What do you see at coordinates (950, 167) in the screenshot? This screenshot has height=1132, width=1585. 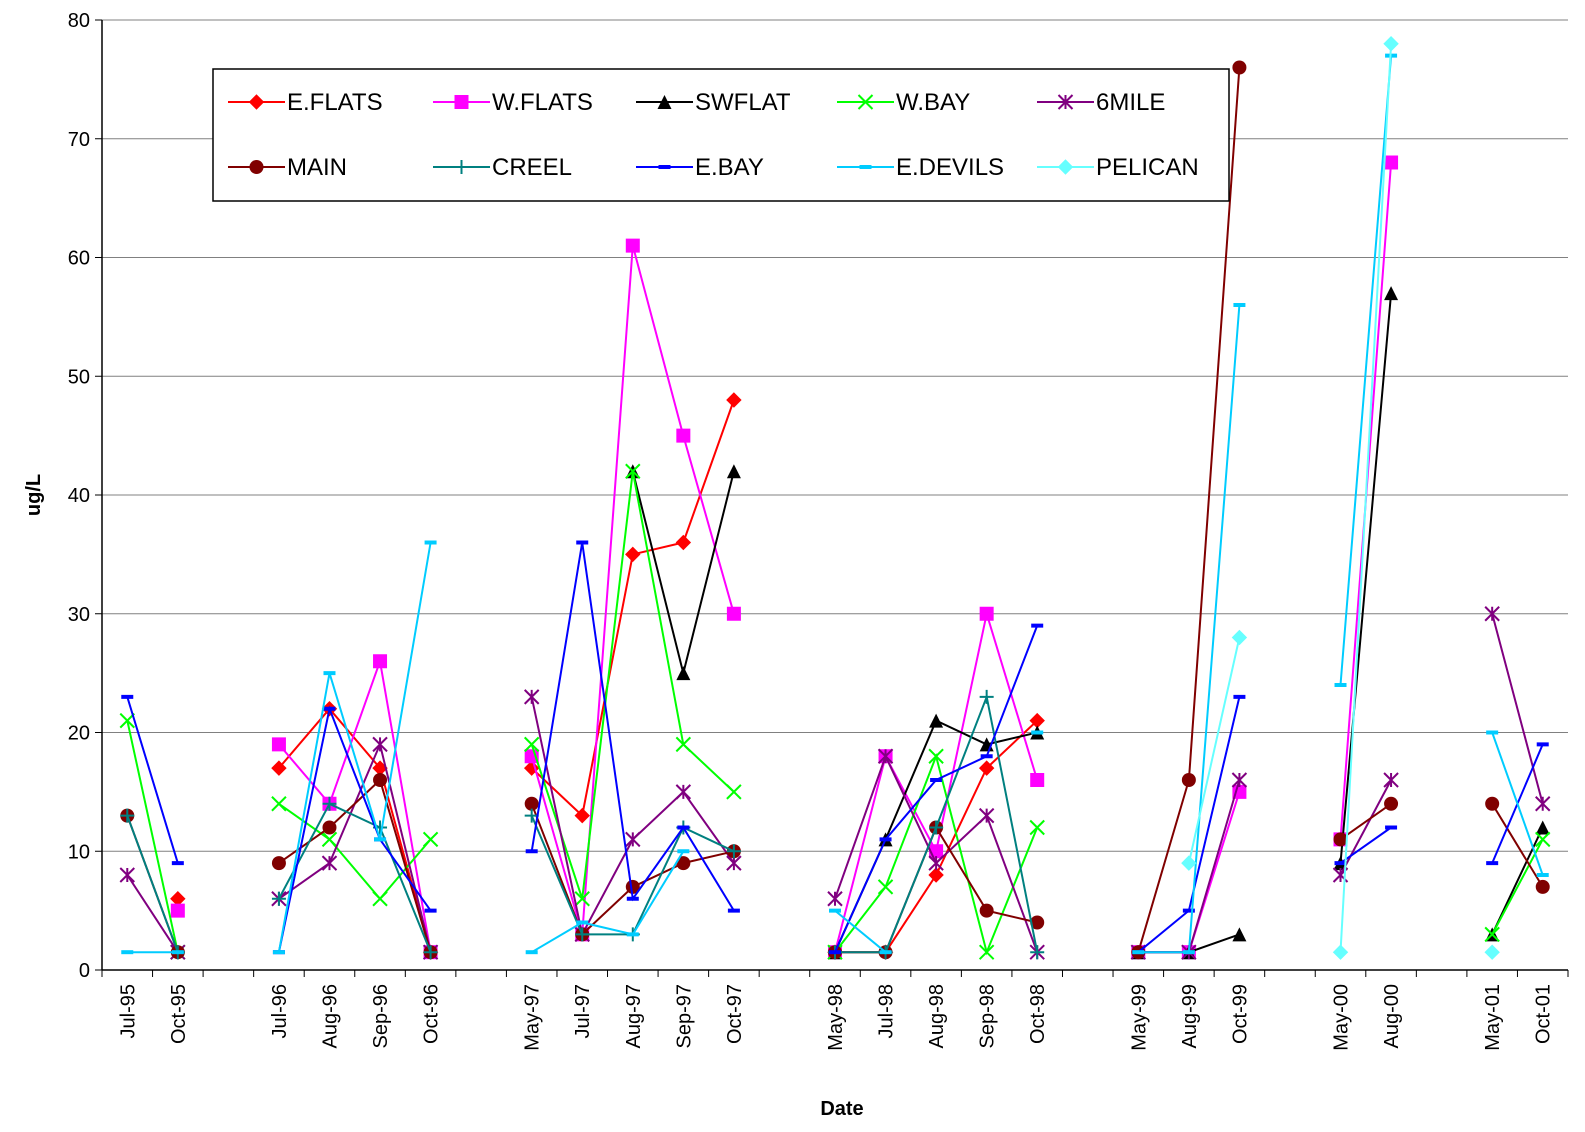 I see `legend-label: E.DEVILS` at bounding box center [950, 167].